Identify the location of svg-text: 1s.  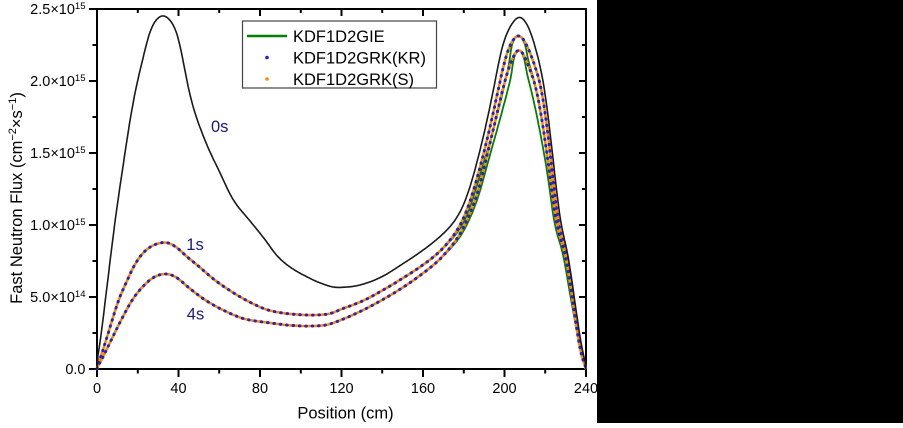
(194, 245).